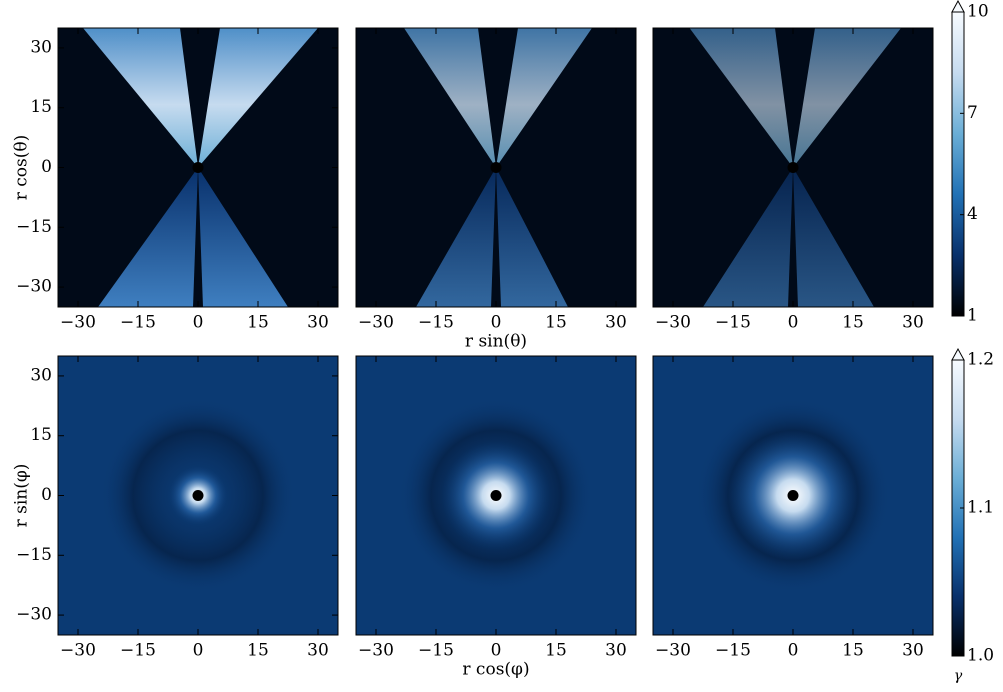  I want to click on y-axis-label: r cos(θ), so click(22, 168).